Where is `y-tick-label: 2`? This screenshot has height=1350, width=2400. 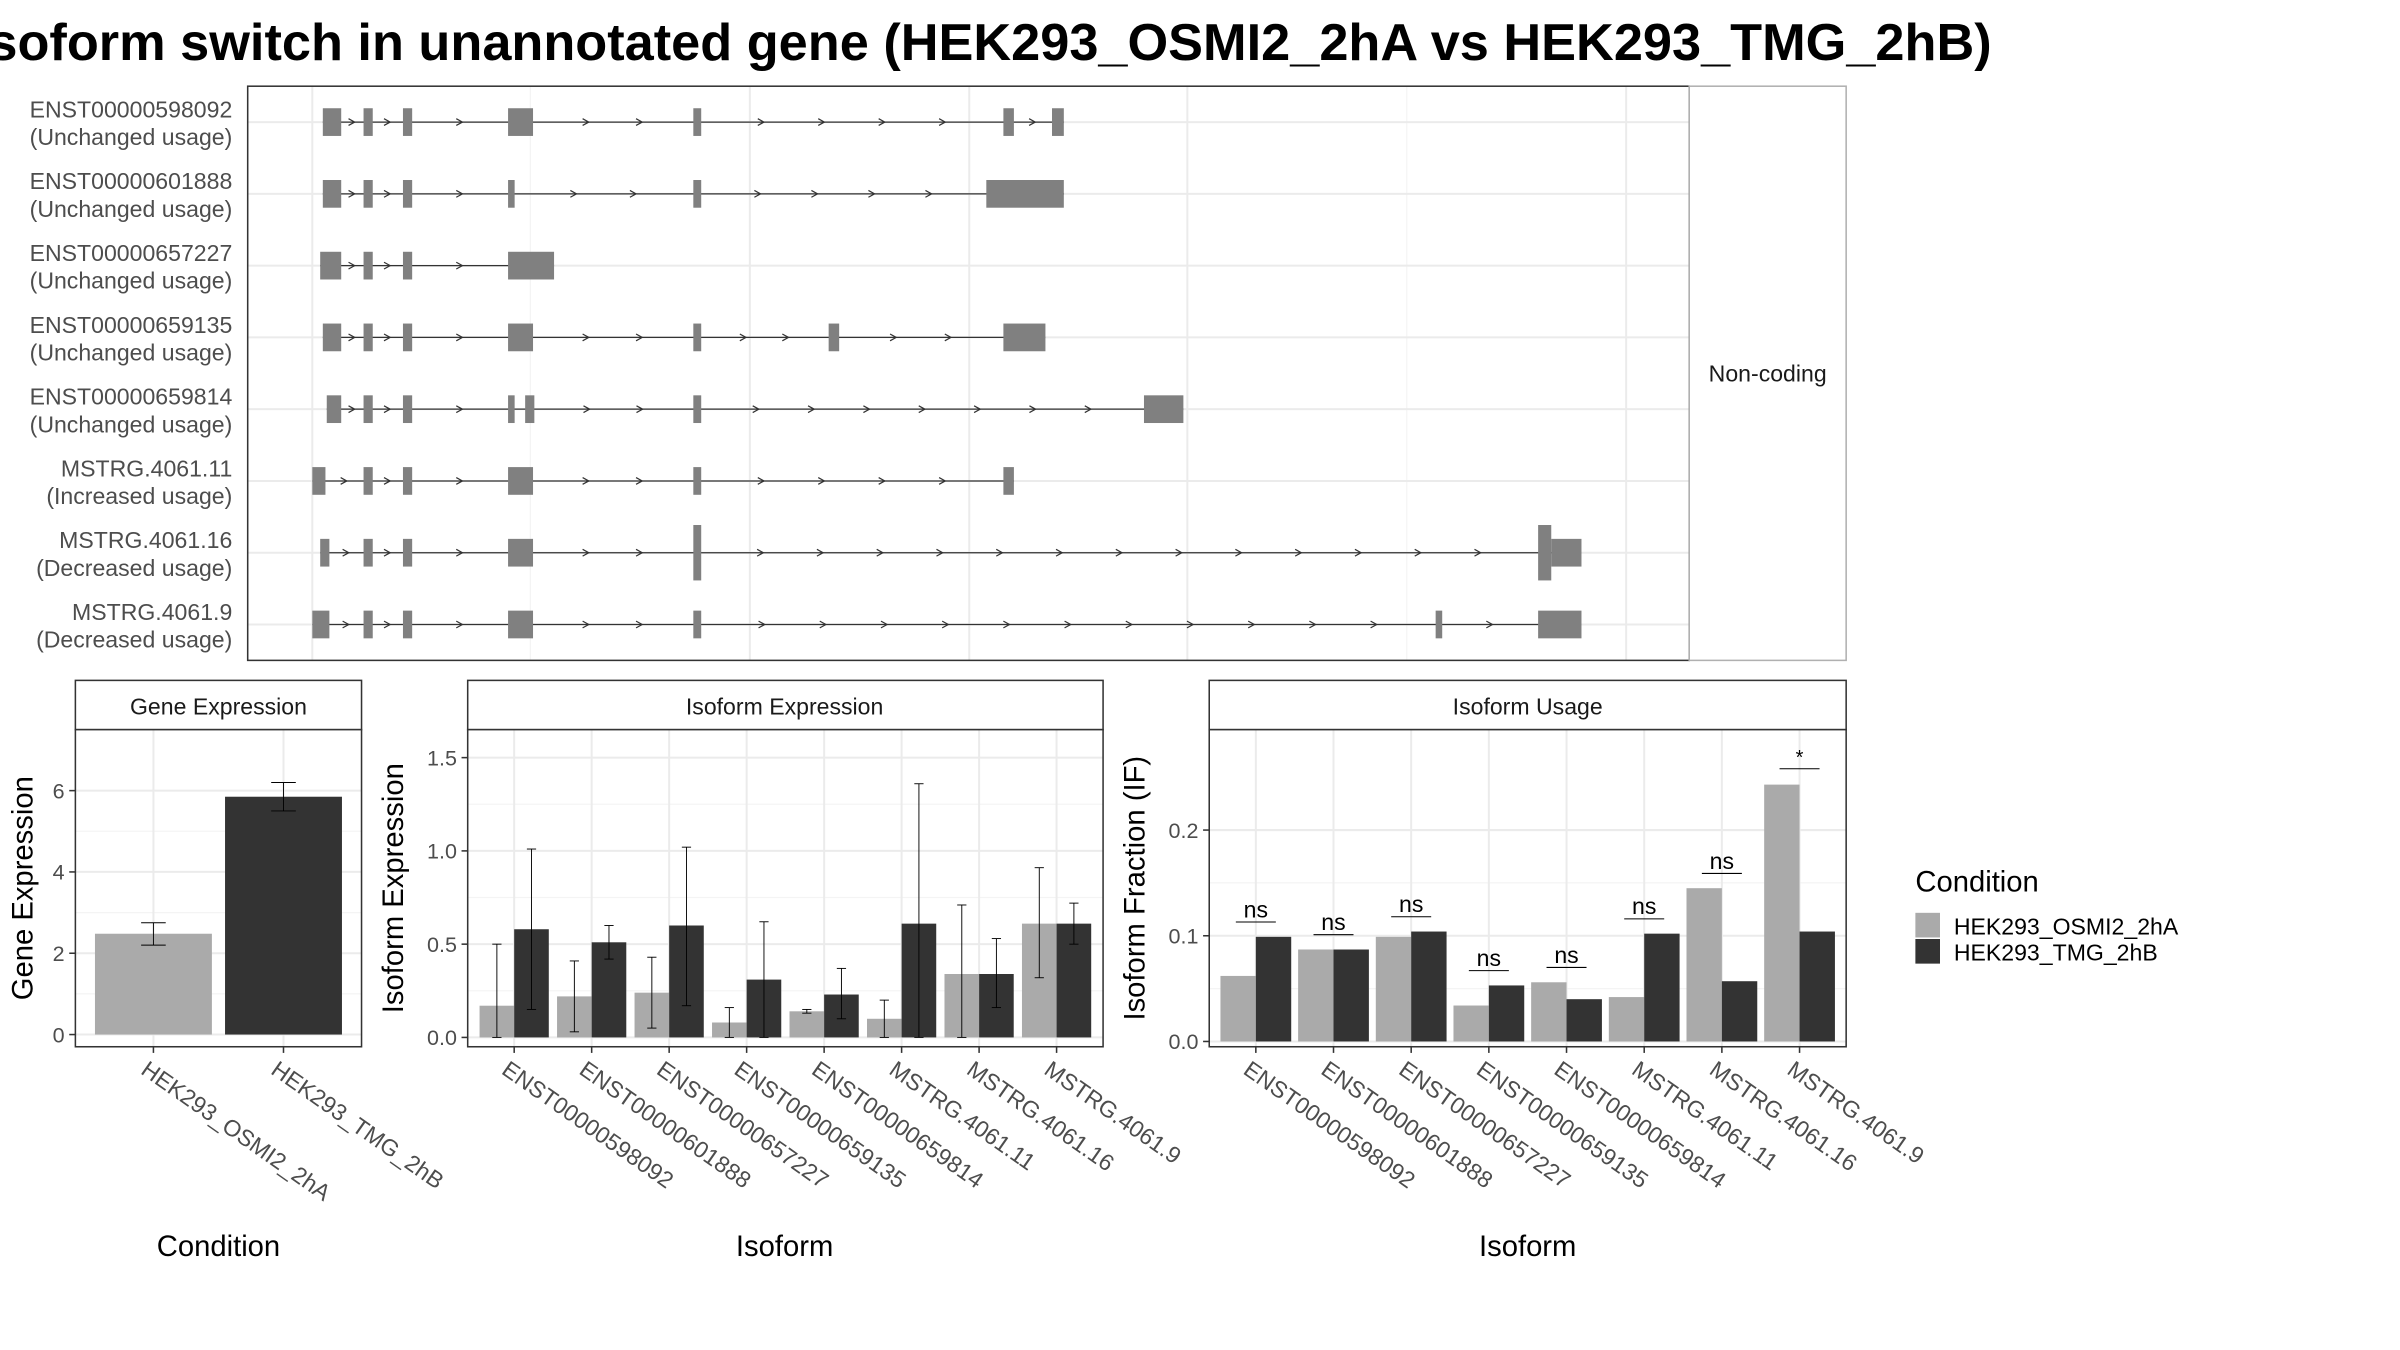
y-tick-label: 2 is located at coordinates (59, 954).